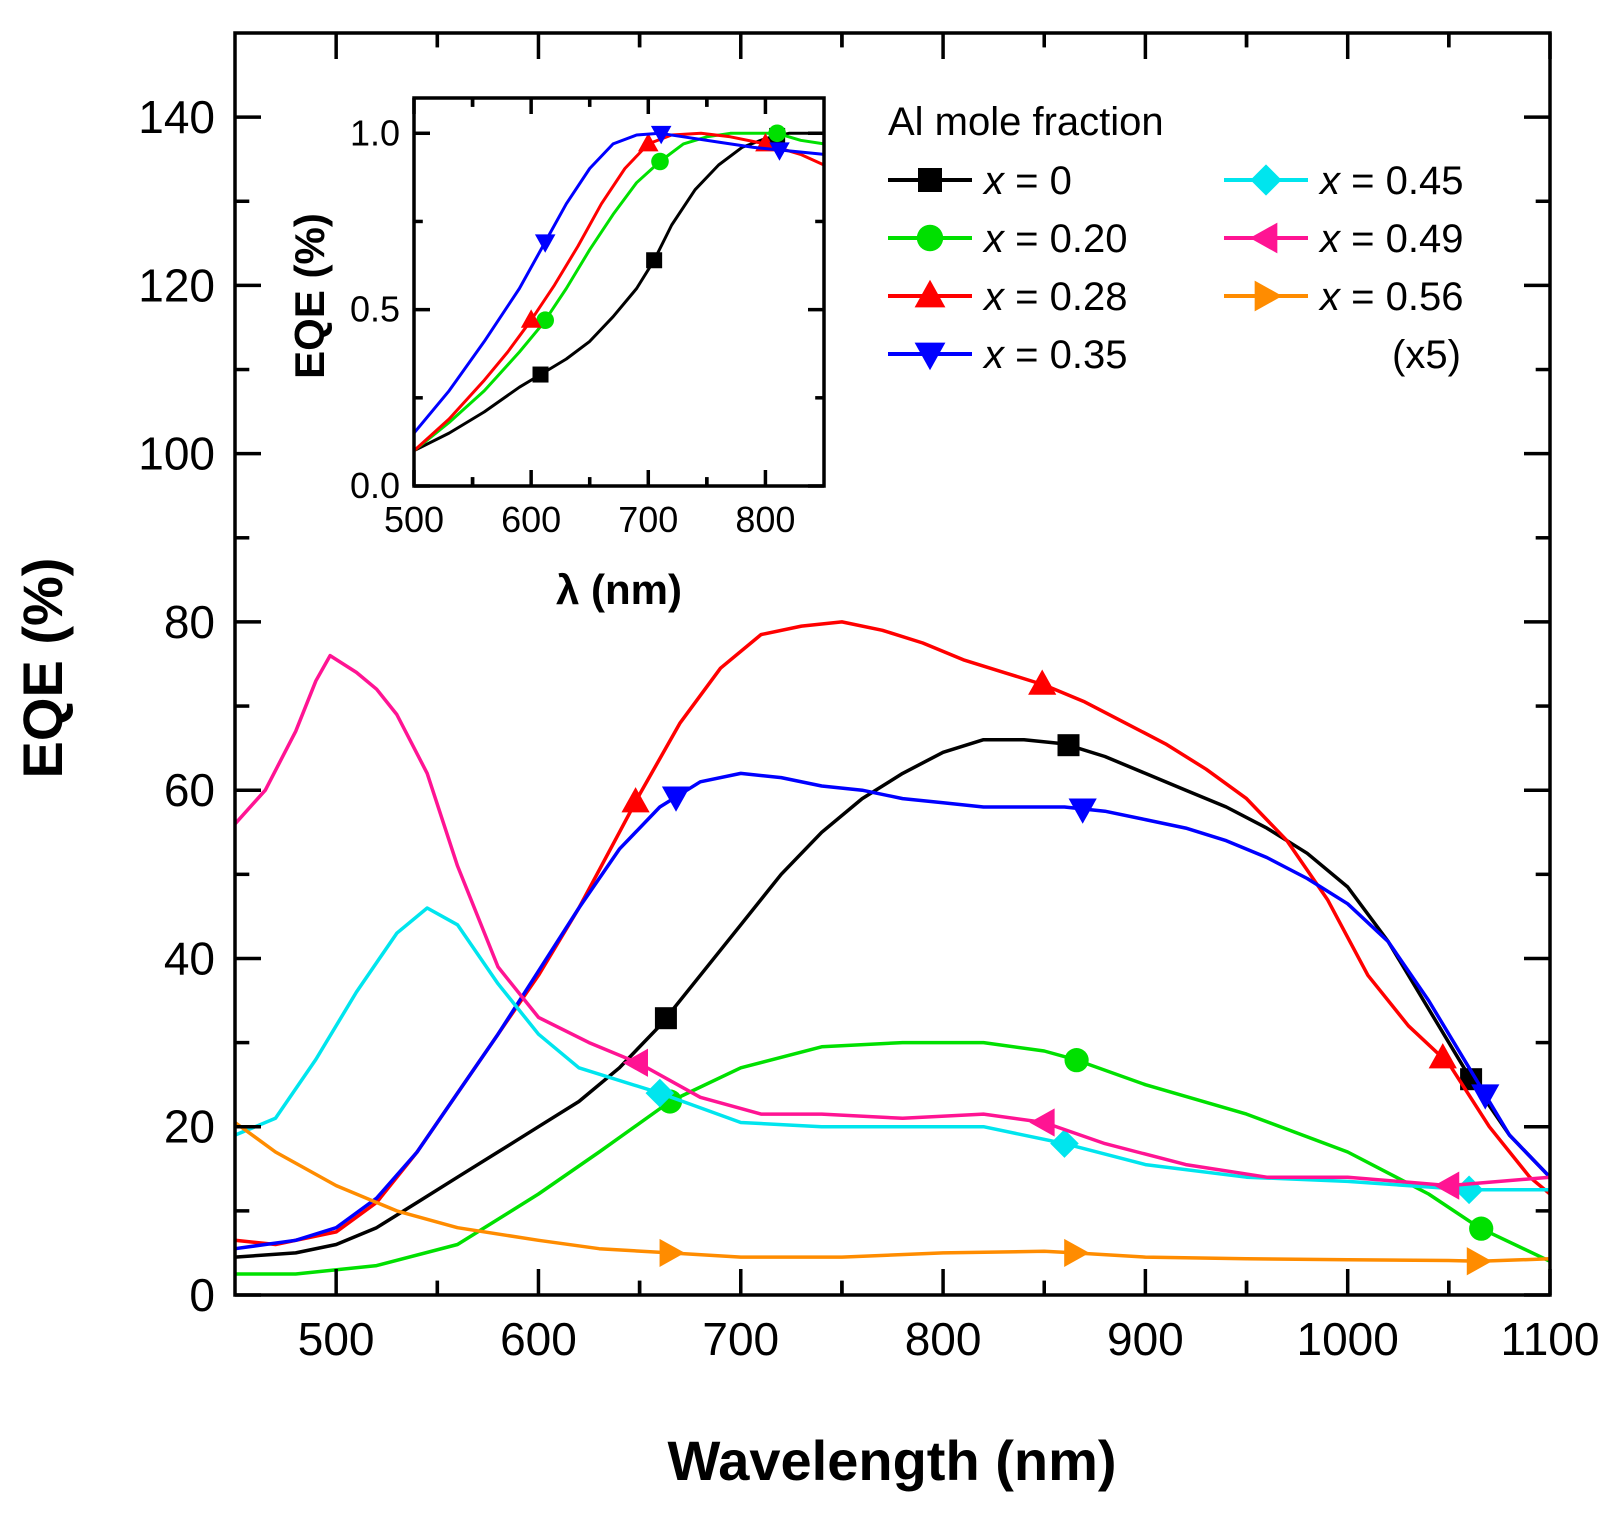 The width and height of the screenshot is (1624, 1515). Describe the element at coordinates (1550, 1339) in the screenshot. I see `x-tick-label: 1100` at that location.